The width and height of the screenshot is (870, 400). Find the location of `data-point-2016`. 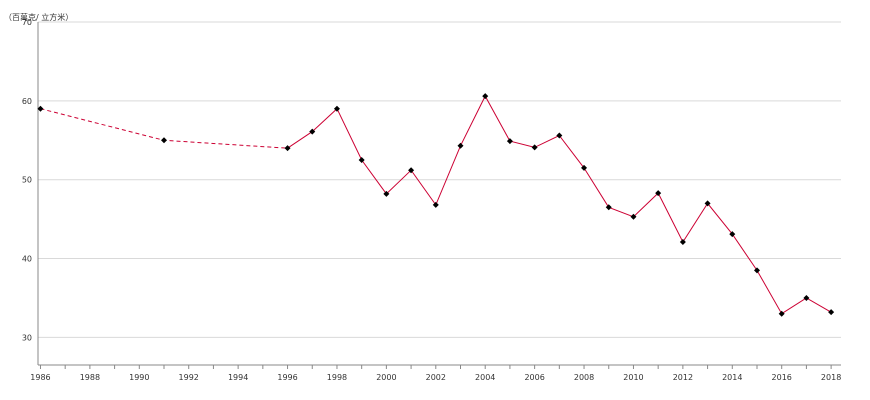

data-point-2016 is located at coordinates (781, 313).